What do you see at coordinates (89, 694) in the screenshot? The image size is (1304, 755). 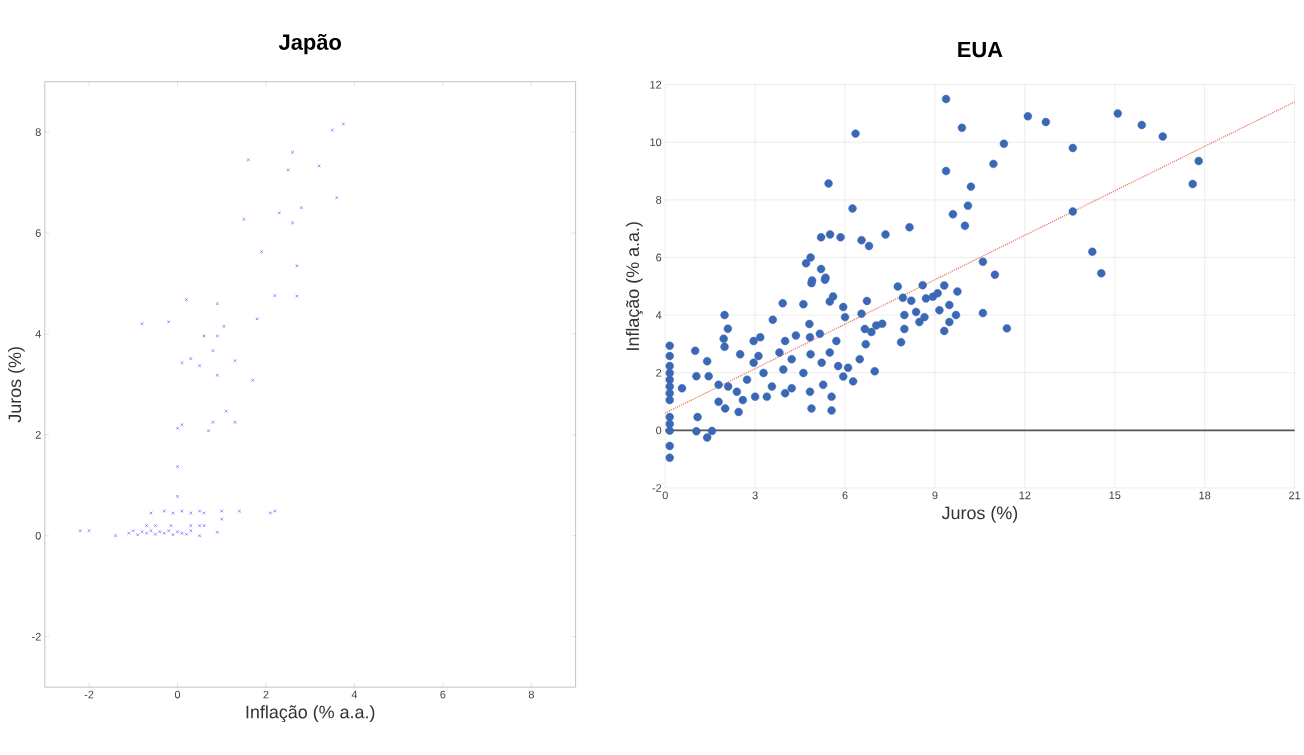 I see `x-tick-label: -2` at bounding box center [89, 694].